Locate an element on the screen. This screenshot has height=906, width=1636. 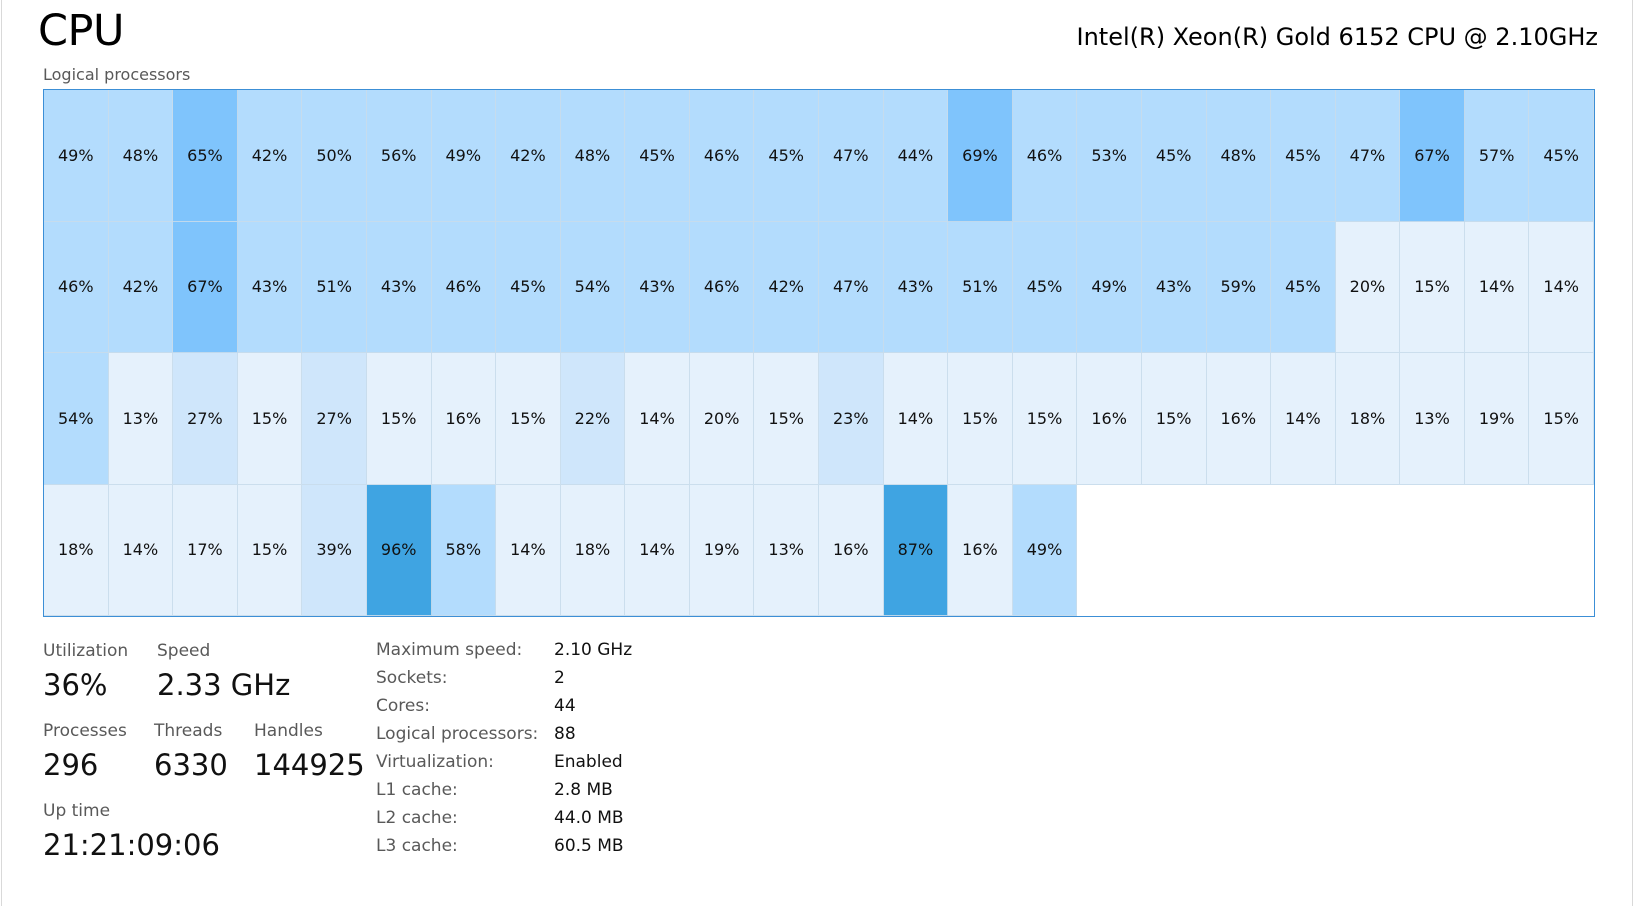
detail-row-virtualization: Virtualization: Enabled is located at coordinates (504, 762).